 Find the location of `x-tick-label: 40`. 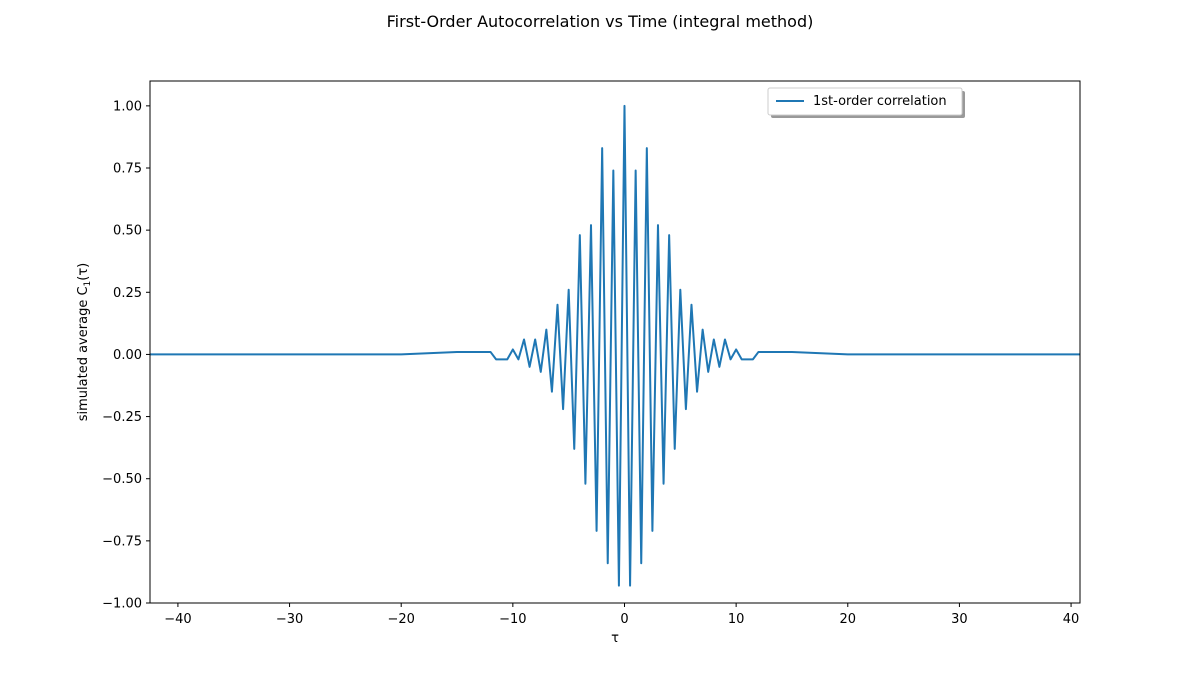

x-tick-label: 40 is located at coordinates (1071, 619).